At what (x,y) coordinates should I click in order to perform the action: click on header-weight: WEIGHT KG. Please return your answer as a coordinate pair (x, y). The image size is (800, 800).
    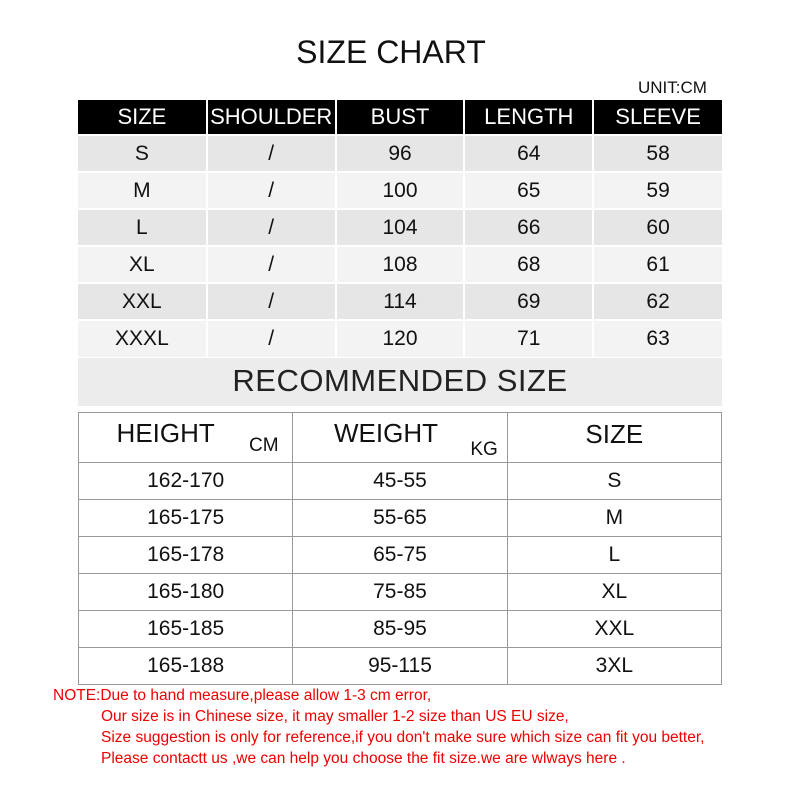
    Looking at the image, I should click on (400, 437).